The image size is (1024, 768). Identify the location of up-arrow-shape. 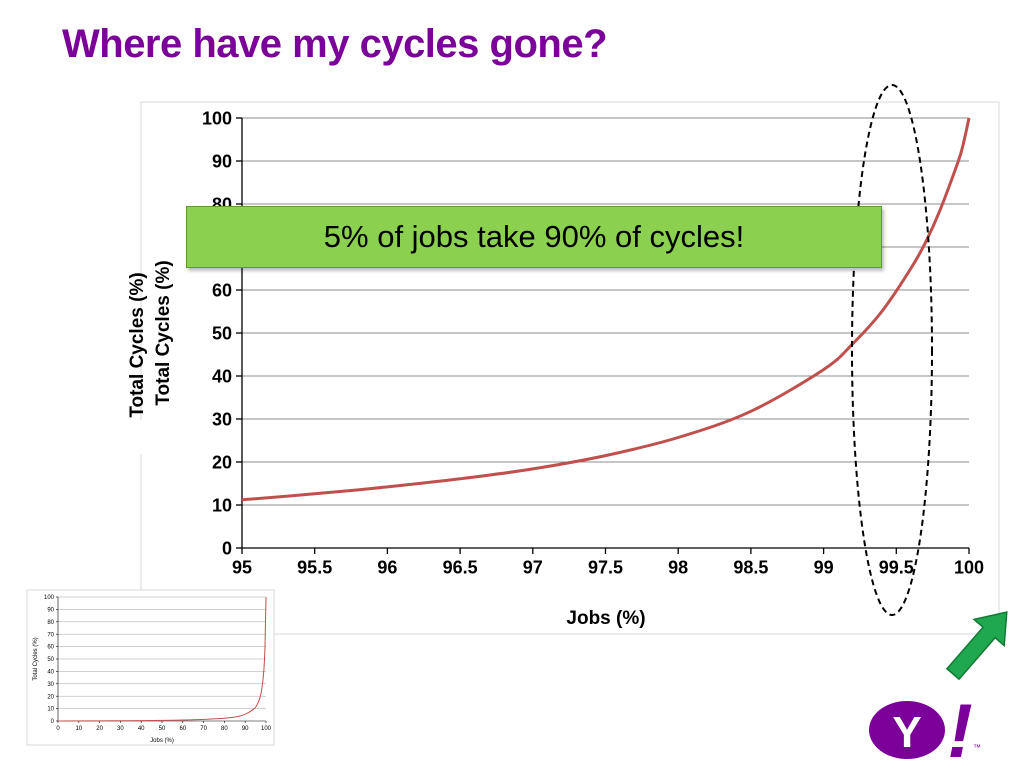
(976, 646).